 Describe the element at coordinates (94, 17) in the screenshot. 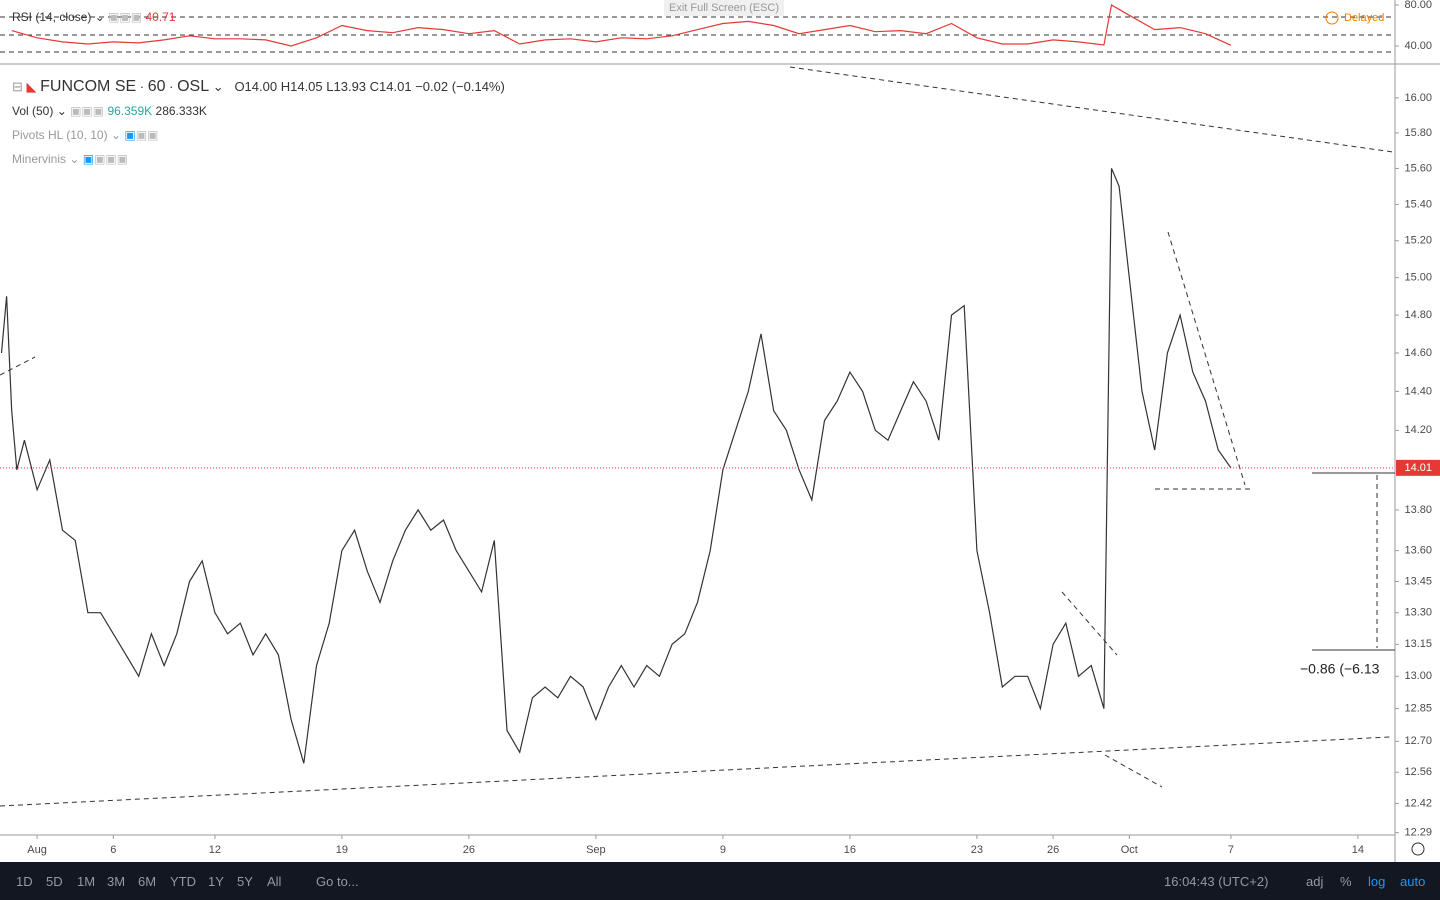

I see `rsi-legend: RSI (14, close) ⌄ ▣▣▣ 40.71` at that location.